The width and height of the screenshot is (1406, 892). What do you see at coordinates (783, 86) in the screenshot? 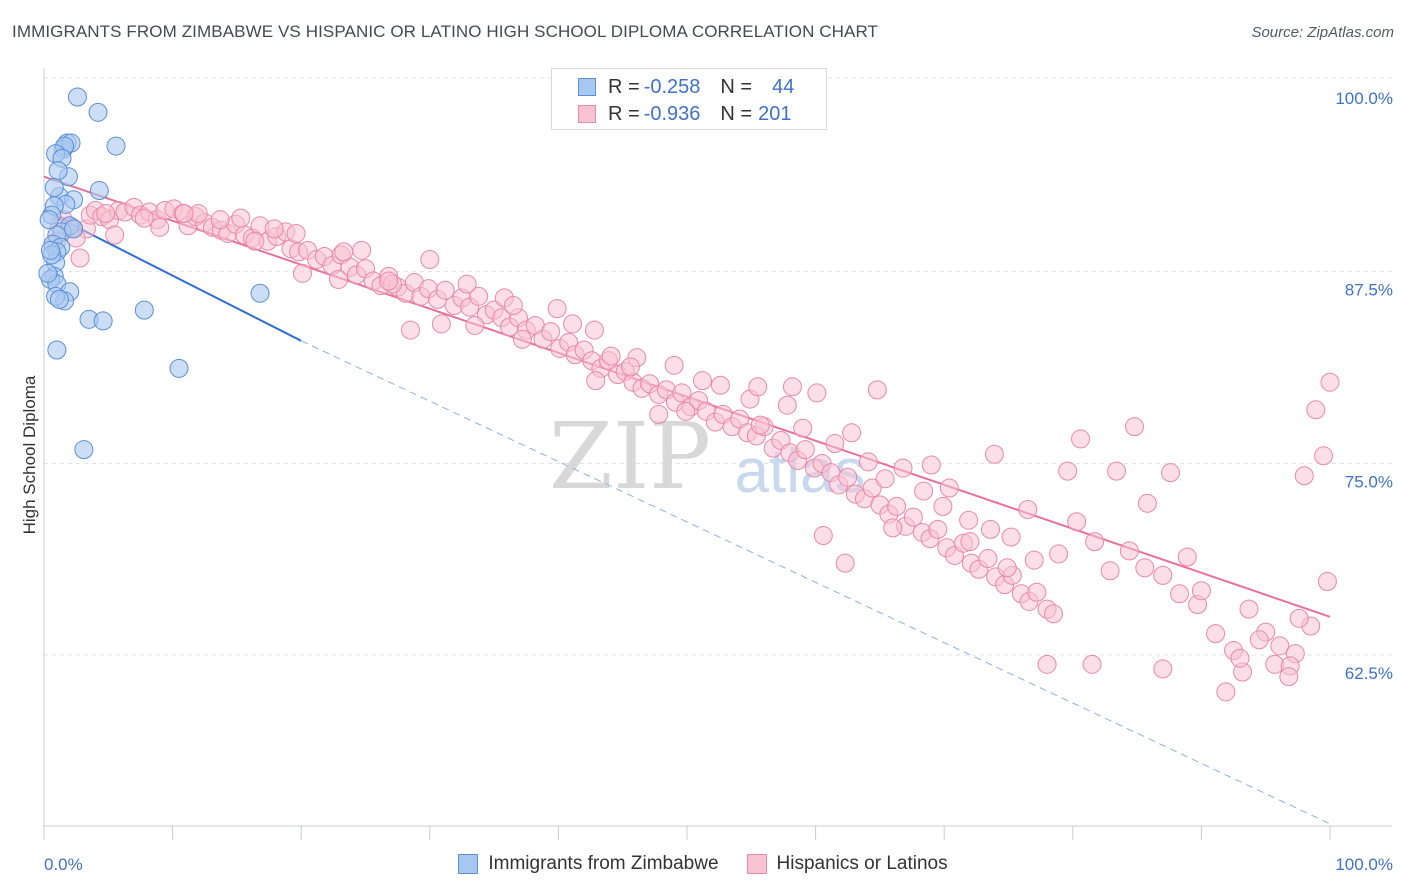
I see `legend-n-value: 44` at bounding box center [783, 86].